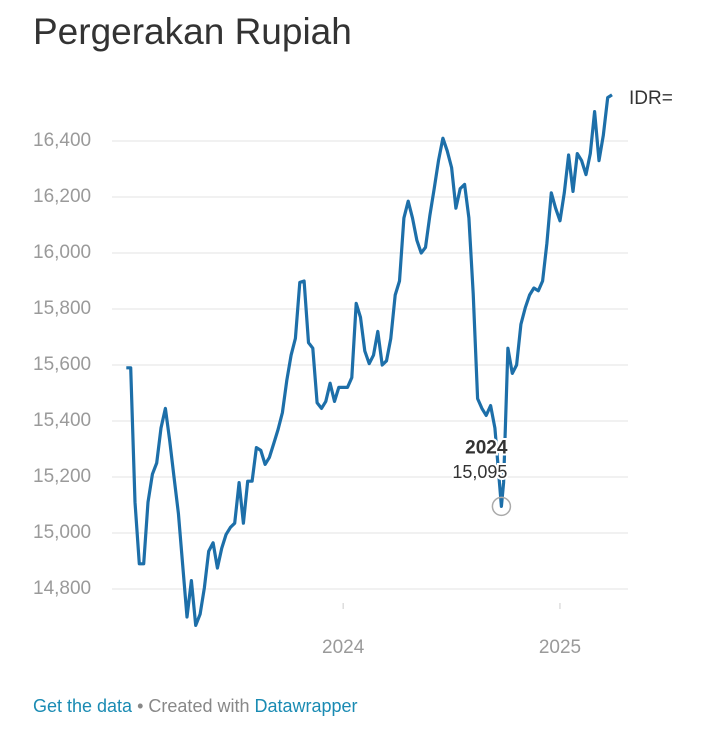  Describe the element at coordinates (62, 476) in the screenshot. I see `y-tick-label: 15,200` at that location.